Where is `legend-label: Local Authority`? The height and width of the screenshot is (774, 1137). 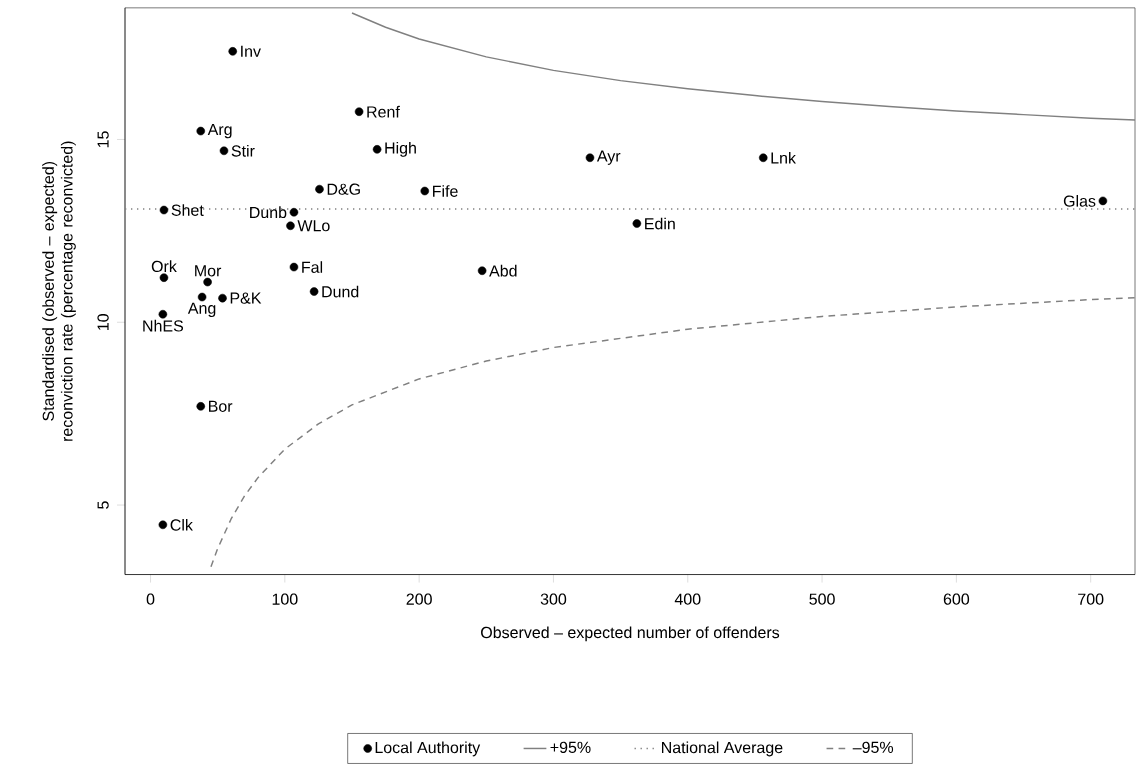 legend-label: Local Authority is located at coordinates (428, 749).